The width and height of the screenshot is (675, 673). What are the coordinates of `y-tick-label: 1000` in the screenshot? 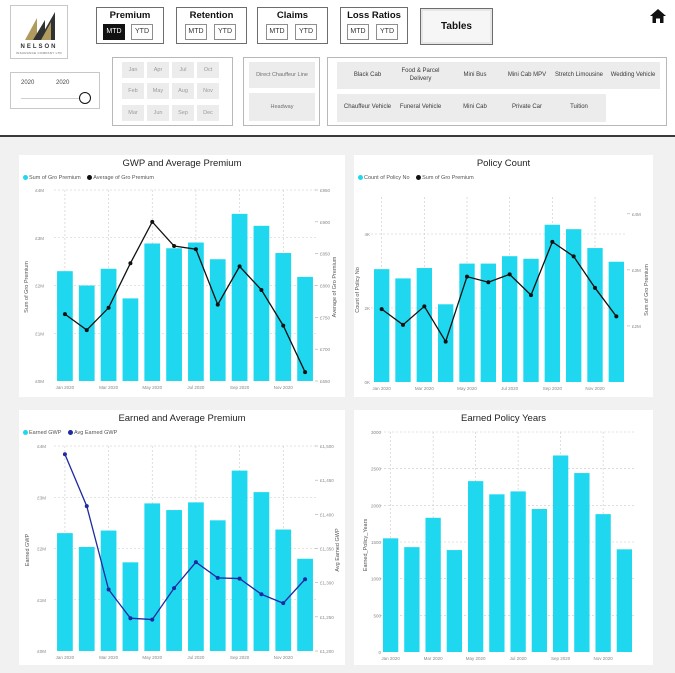 It's located at (376, 579).